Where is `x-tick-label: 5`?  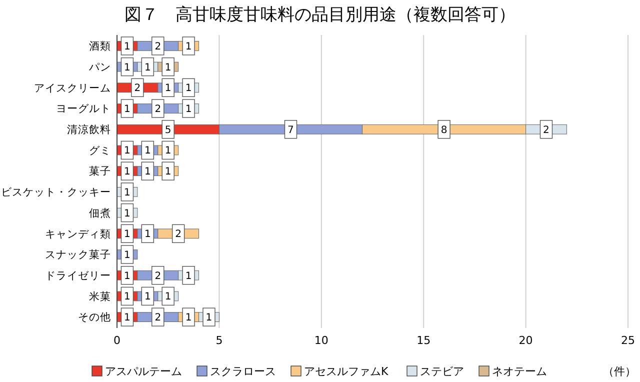 x-tick-label: 5 is located at coordinates (219, 340).